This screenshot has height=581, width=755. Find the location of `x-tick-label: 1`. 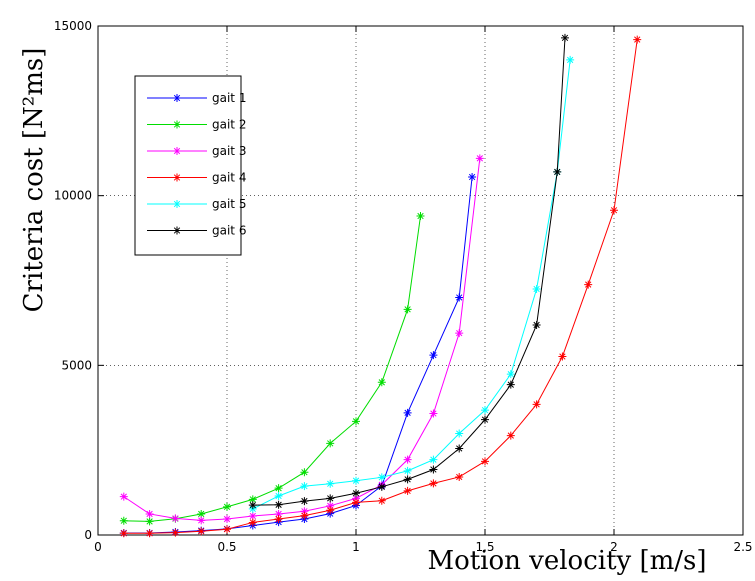

x-tick-label: 1 is located at coordinates (356, 547).